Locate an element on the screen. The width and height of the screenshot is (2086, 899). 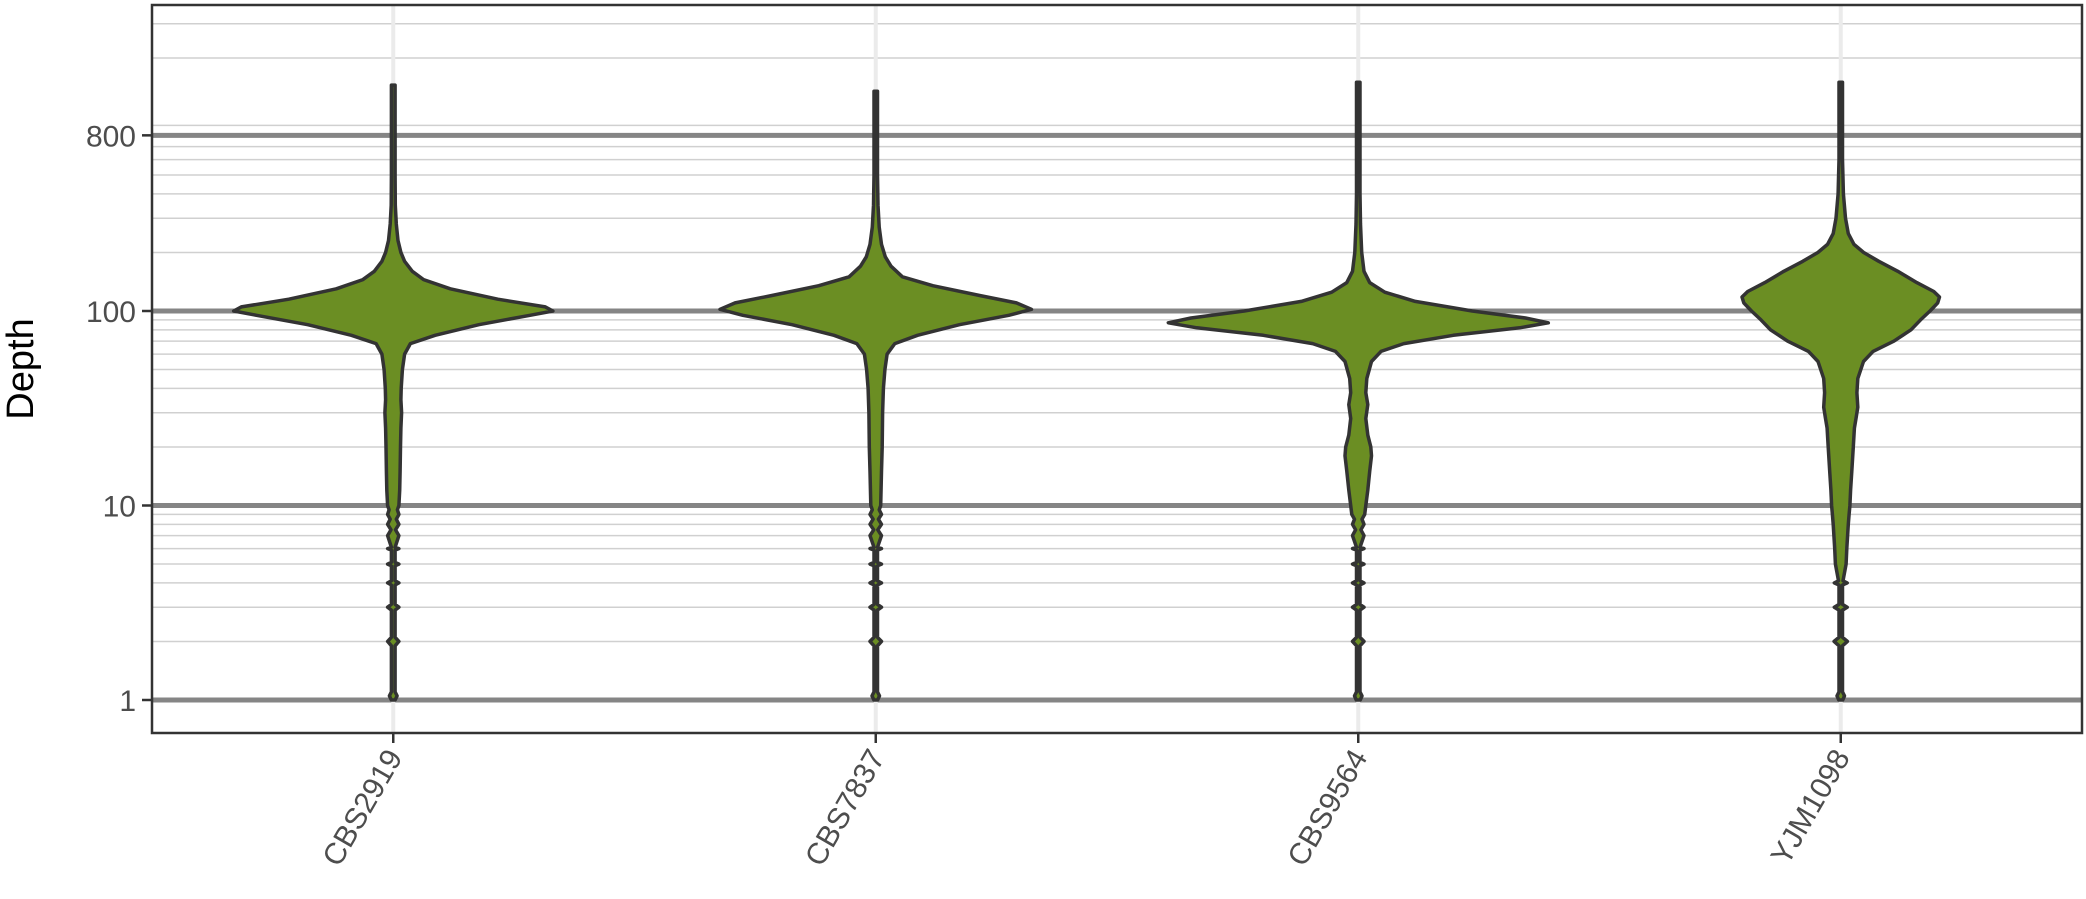
y-axis-title: Depth is located at coordinates (21, 368).